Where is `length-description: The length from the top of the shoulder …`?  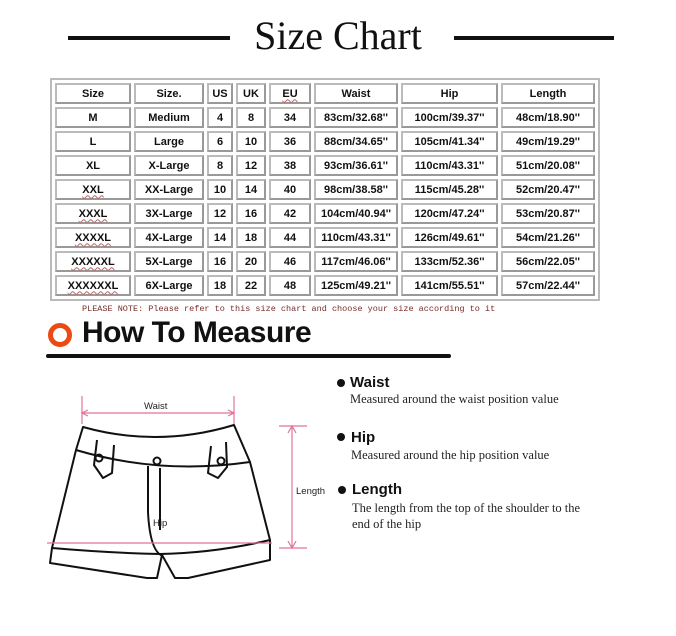
length-description: The length from the top of the shoulder … is located at coordinates (466, 516).